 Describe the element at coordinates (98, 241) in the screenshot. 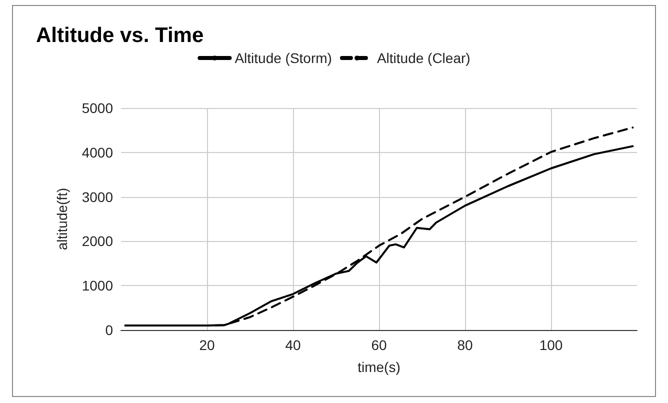

I see `y-tick-label: 2000` at that location.